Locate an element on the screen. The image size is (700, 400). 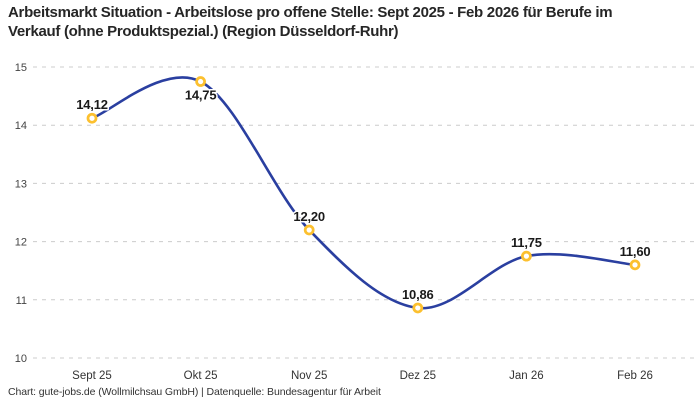
data-point-label: 14,12 is located at coordinates (92, 104).